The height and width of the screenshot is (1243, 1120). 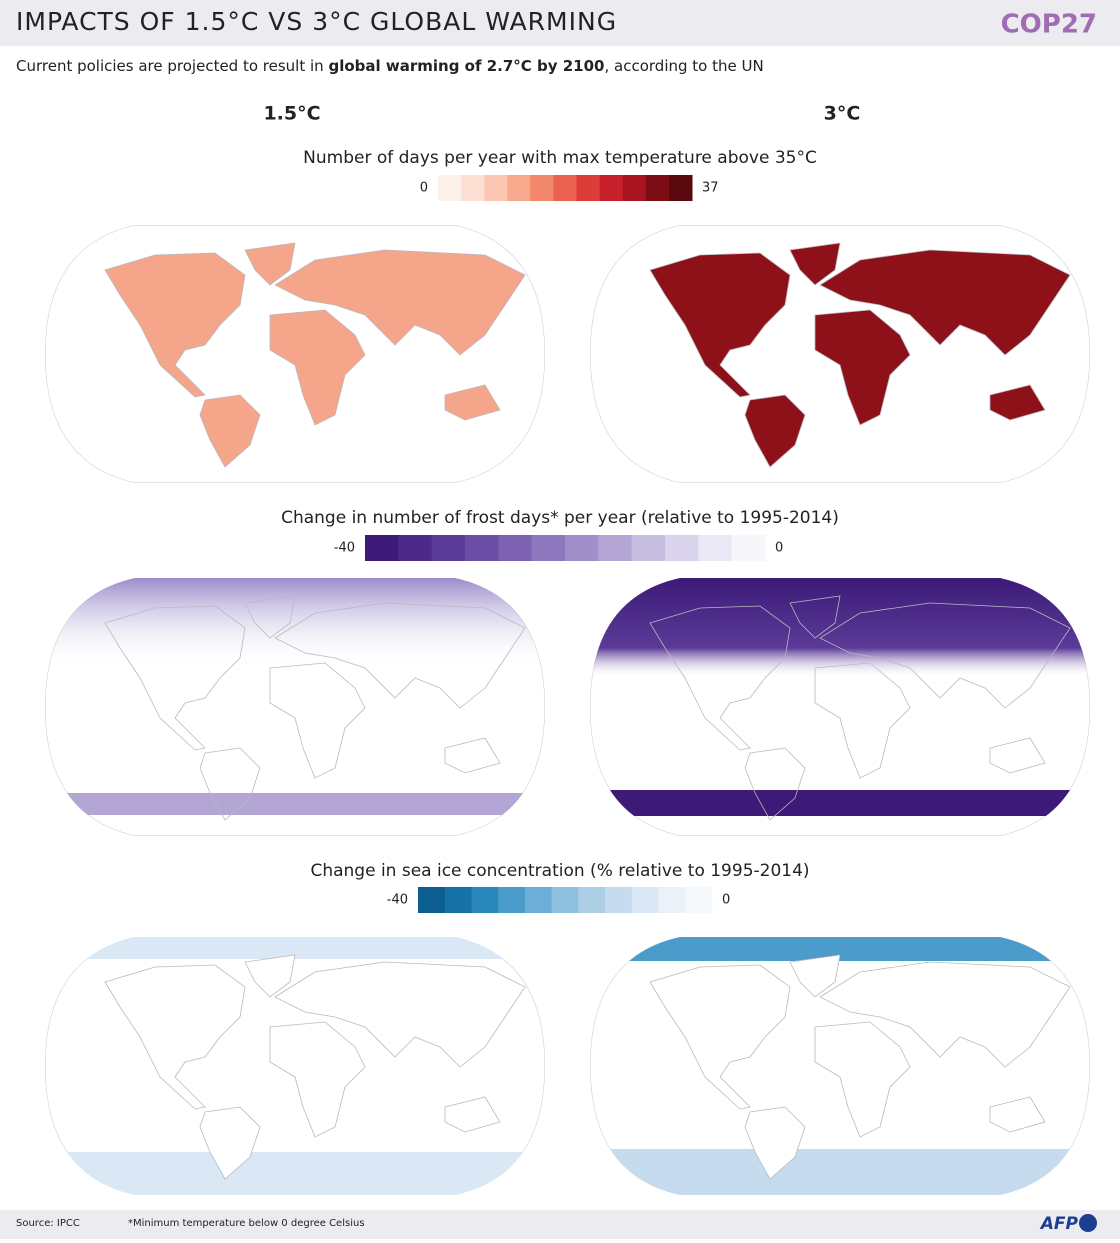 I want to click on scale-label: 37, so click(x=710, y=188).